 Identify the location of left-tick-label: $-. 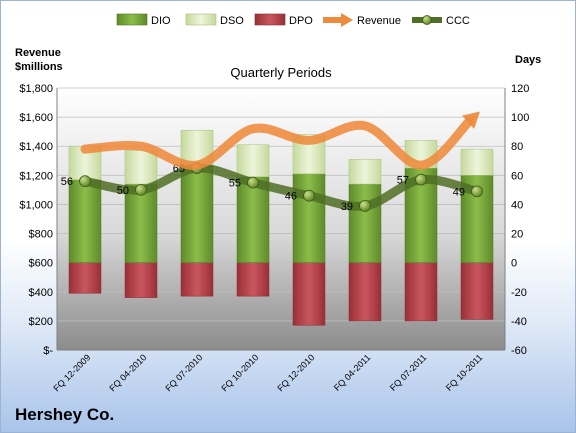
(48, 351).